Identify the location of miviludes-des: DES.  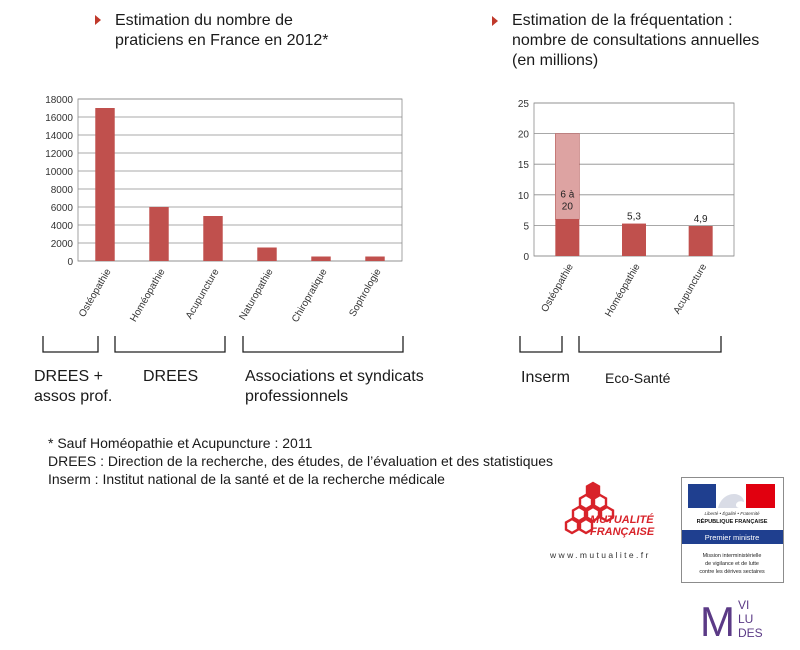
(750, 633).